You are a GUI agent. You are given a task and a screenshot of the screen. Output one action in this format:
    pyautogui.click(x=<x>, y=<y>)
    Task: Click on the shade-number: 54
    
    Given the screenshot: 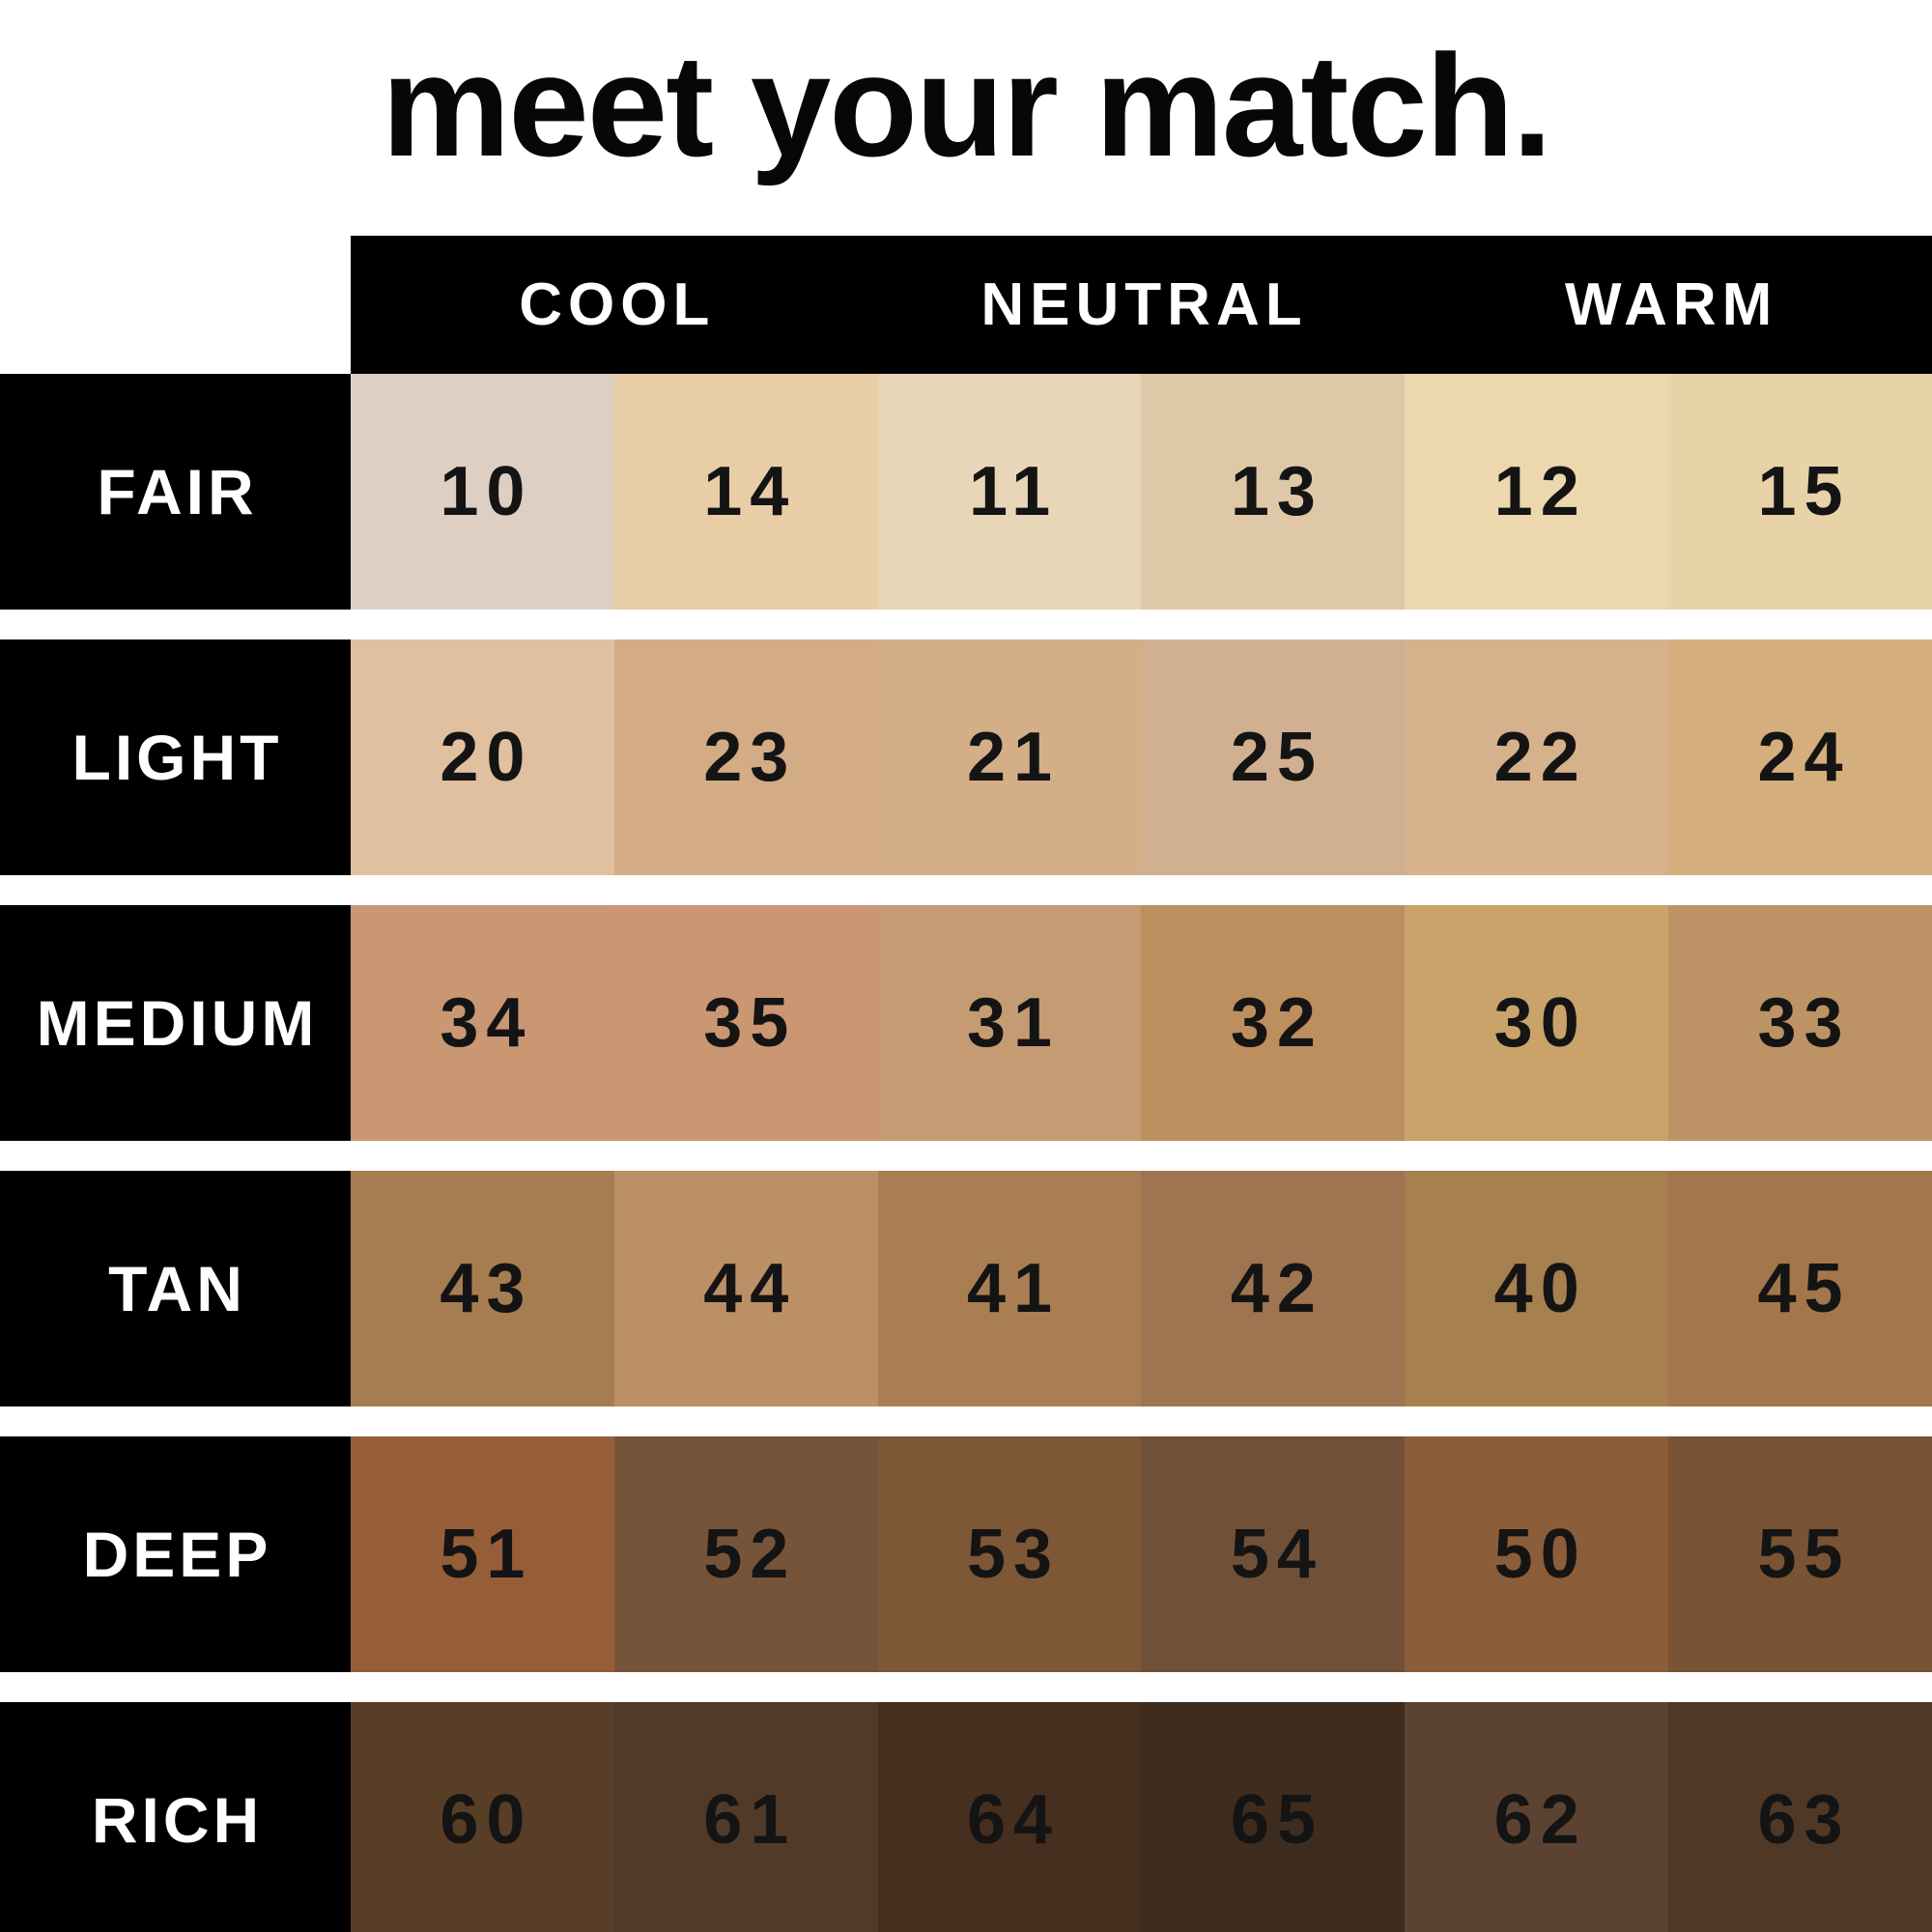 What is the action you would take?
    pyautogui.click(x=1276, y=1554)
    